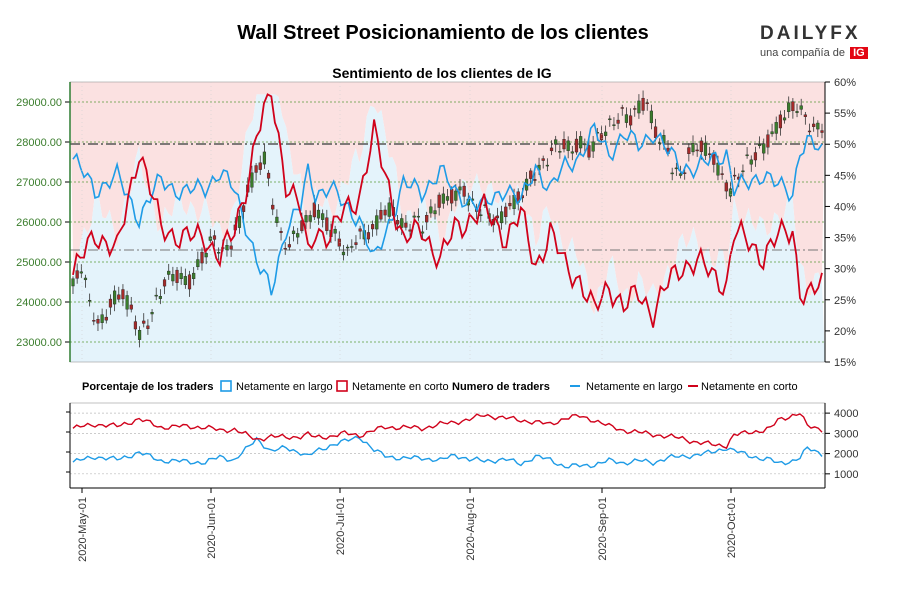 The image size is (900, 600). I want to click on pct-tick-label: 15%, so click(845, 363).